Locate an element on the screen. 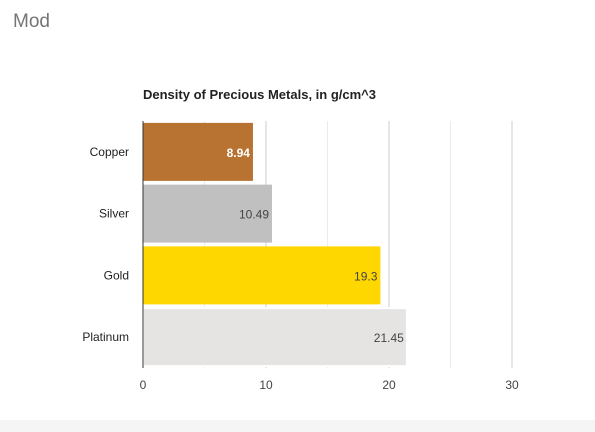 This screenshot has width=595, height=432. x-tick-labels: 0 10 20 30 is located at coordinates (329, 385).